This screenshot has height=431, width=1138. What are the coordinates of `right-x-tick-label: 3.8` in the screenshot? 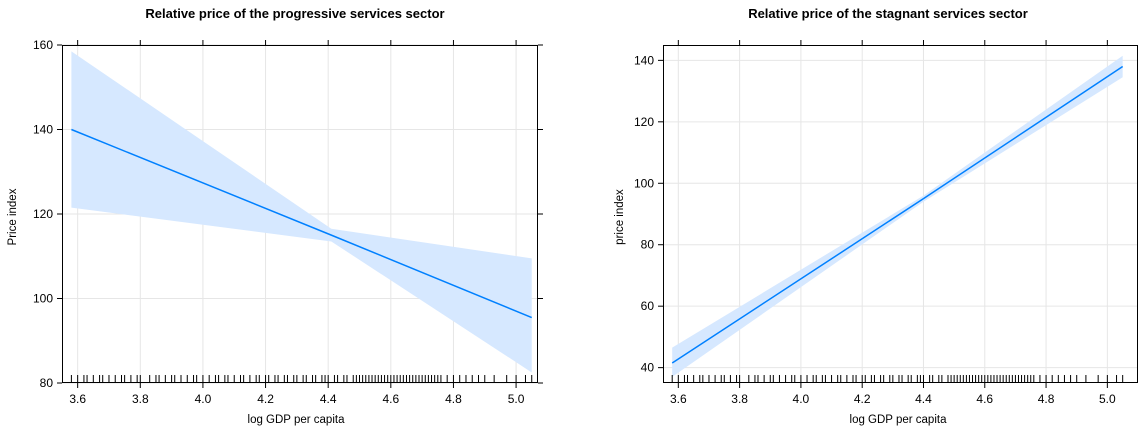 It's located at (739, 399).